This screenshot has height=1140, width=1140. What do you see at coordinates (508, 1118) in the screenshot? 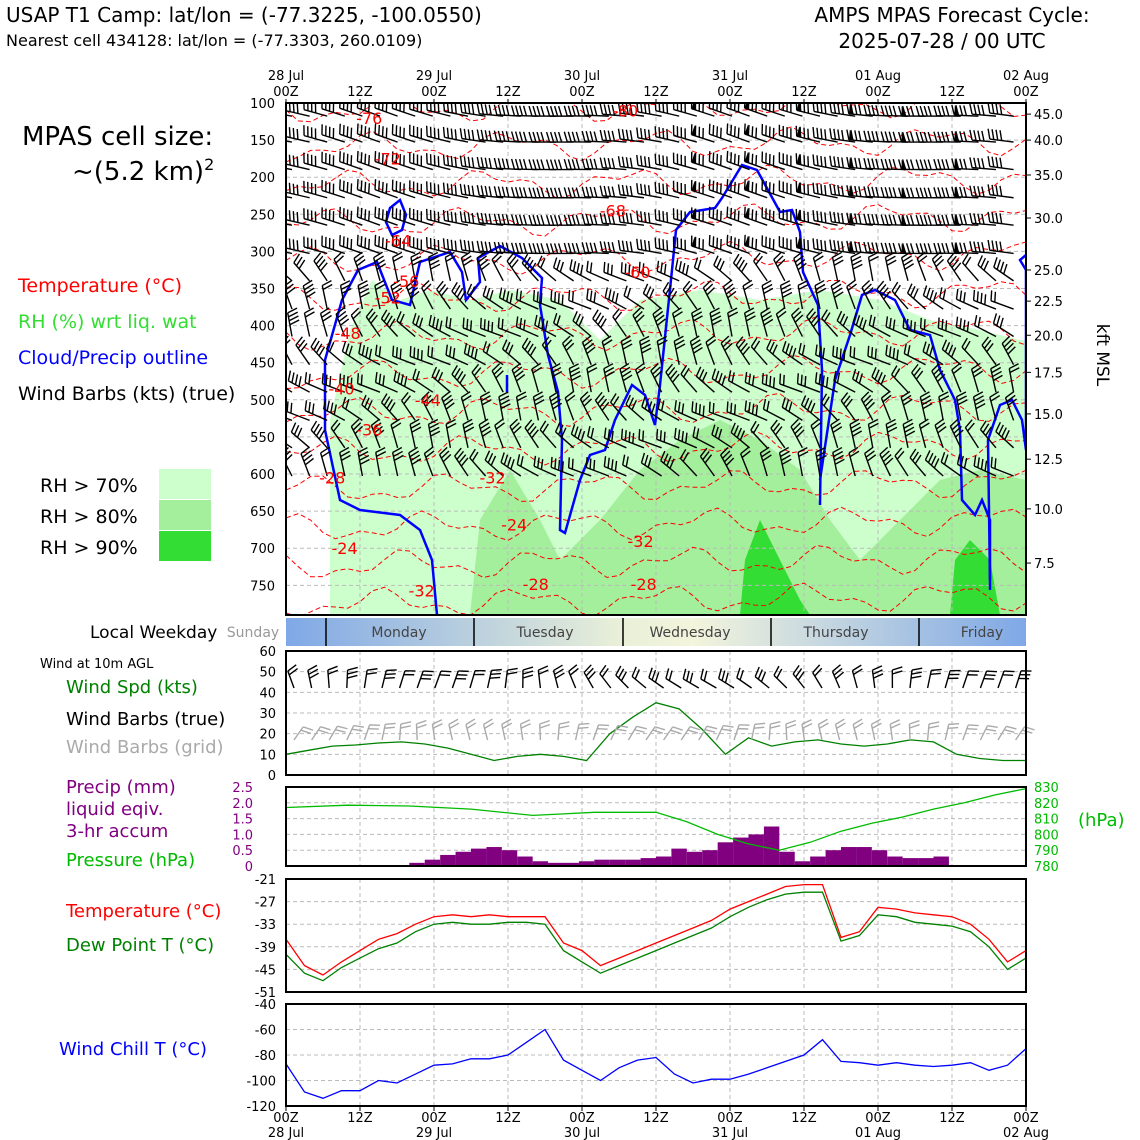
I see `bottom-axis-time: 12Z` at bounding box center [508, 1118].